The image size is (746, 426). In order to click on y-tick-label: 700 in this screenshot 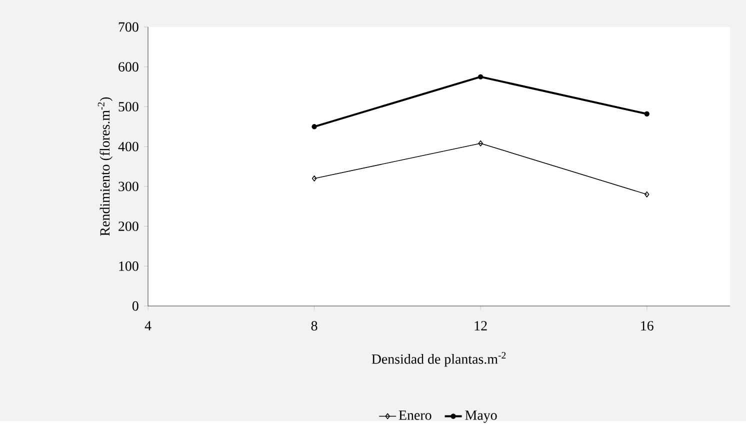, I will do `click(128, 27)`.